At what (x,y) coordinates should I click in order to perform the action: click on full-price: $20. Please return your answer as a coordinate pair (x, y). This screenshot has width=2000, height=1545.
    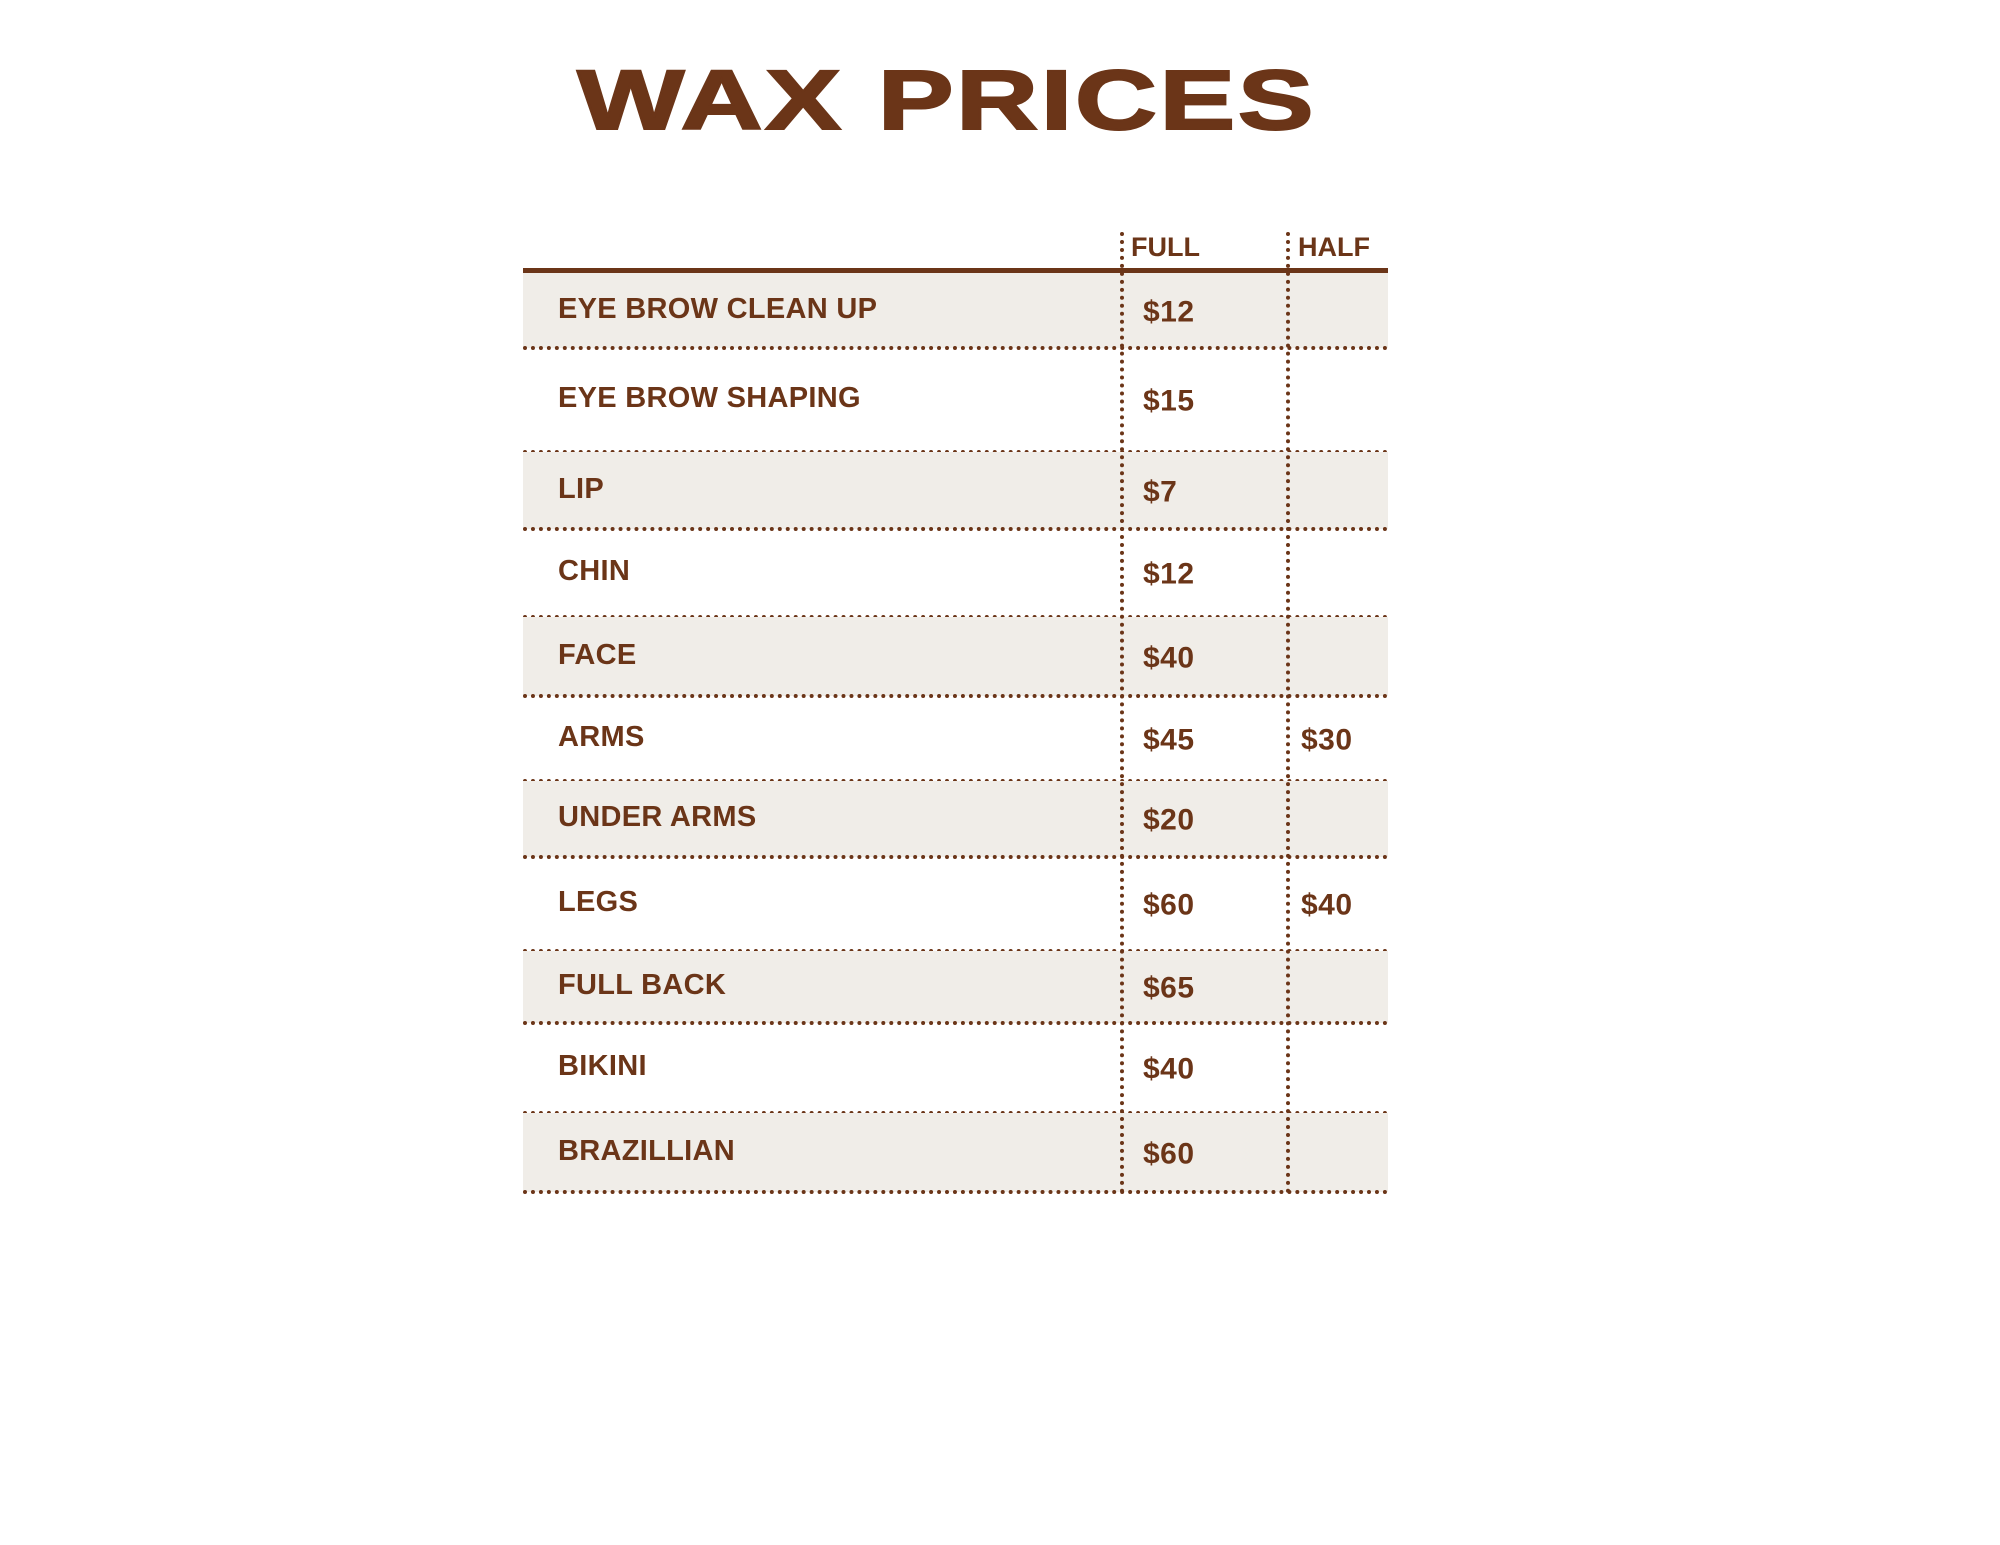
    Looking at the image, I should click on (1169, 820).